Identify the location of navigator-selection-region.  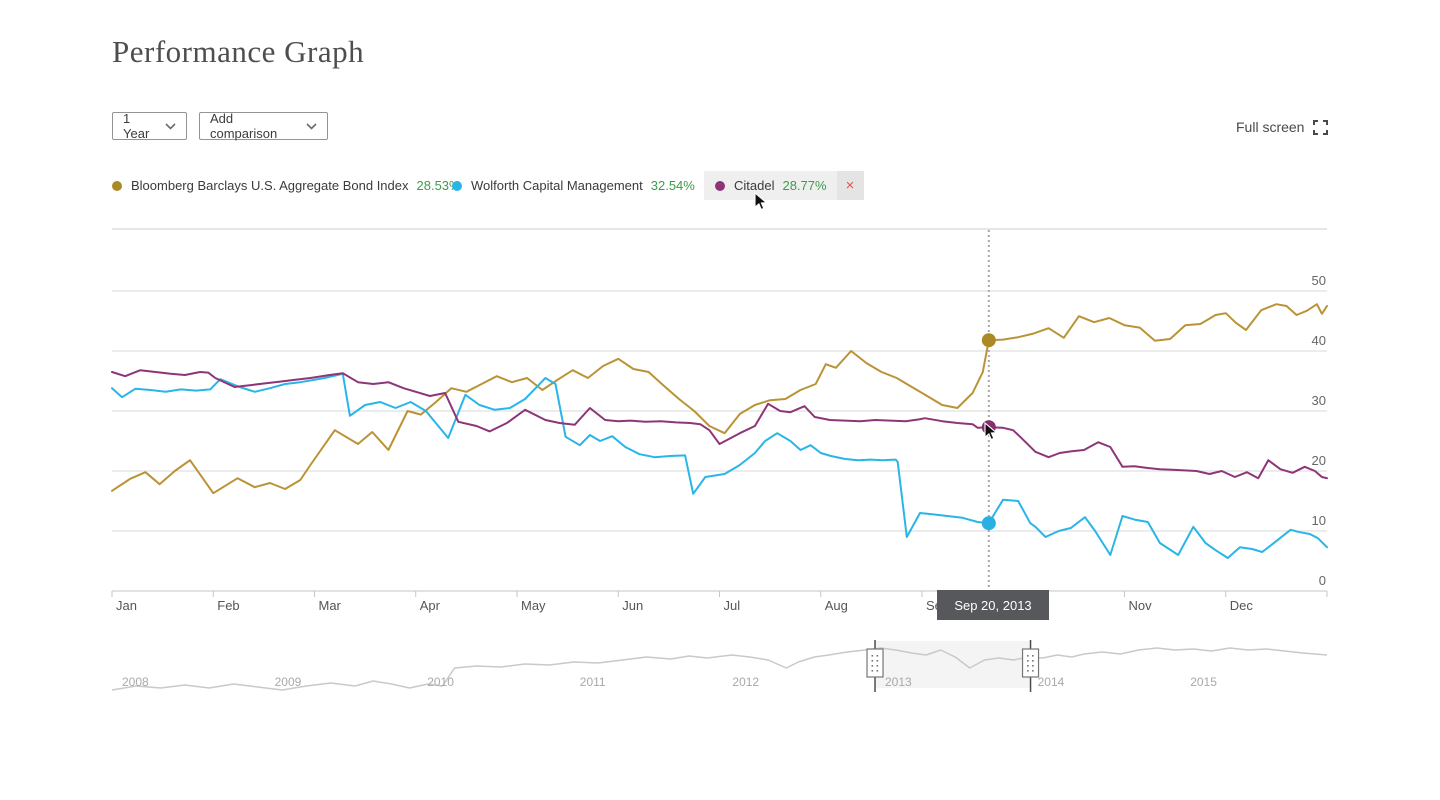
(953, 664).